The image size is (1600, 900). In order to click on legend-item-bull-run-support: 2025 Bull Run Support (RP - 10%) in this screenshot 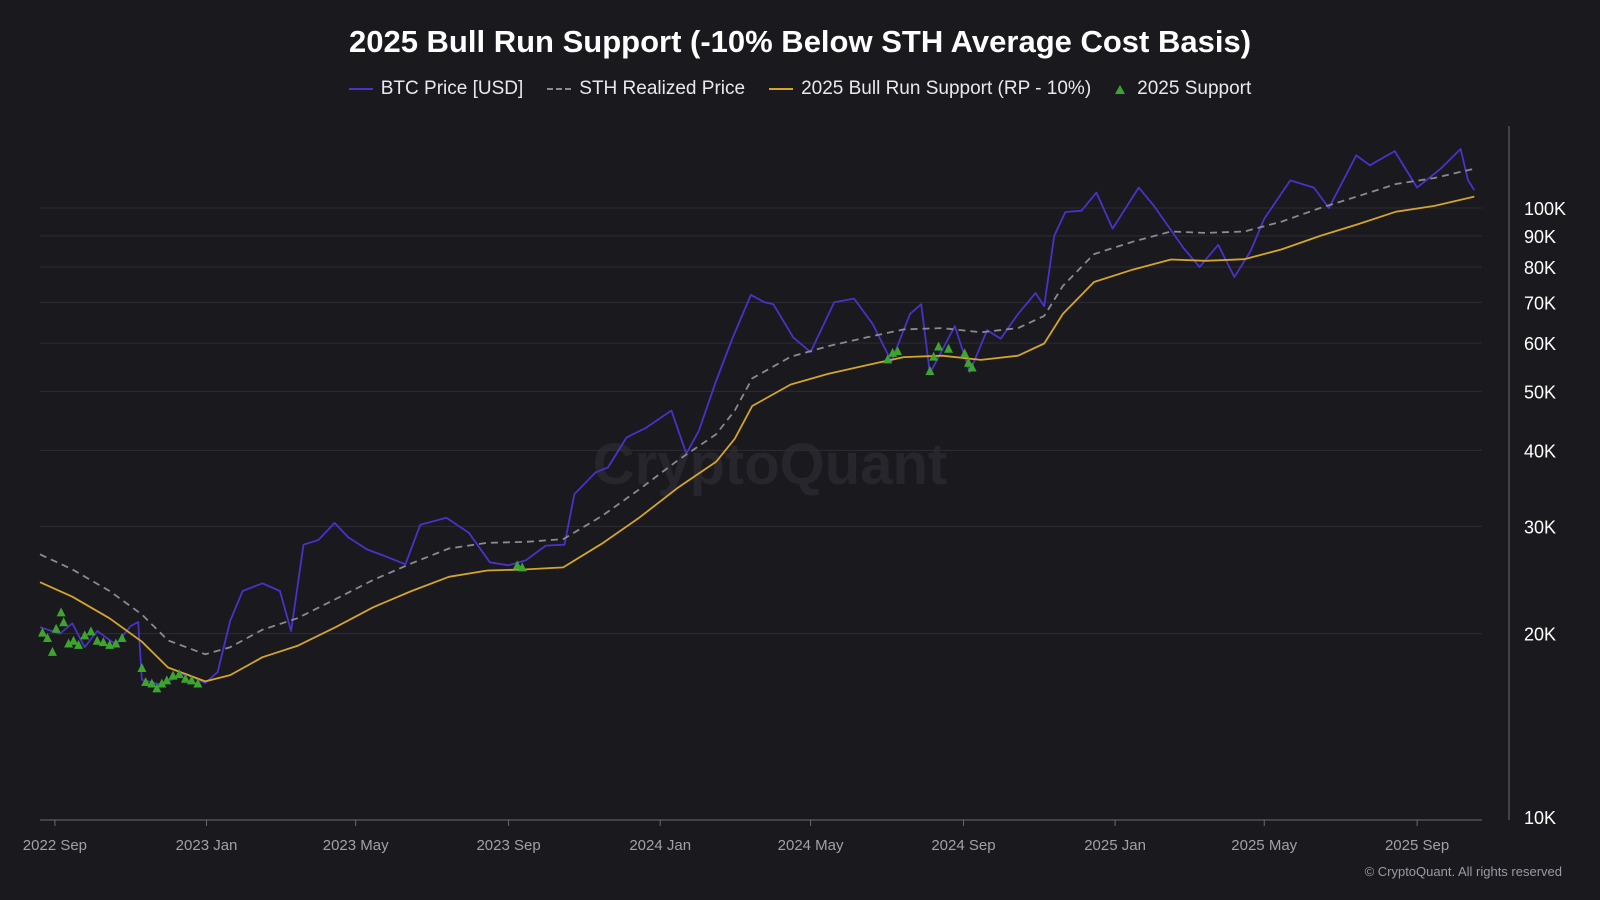, I will do `click(930, 89)`.